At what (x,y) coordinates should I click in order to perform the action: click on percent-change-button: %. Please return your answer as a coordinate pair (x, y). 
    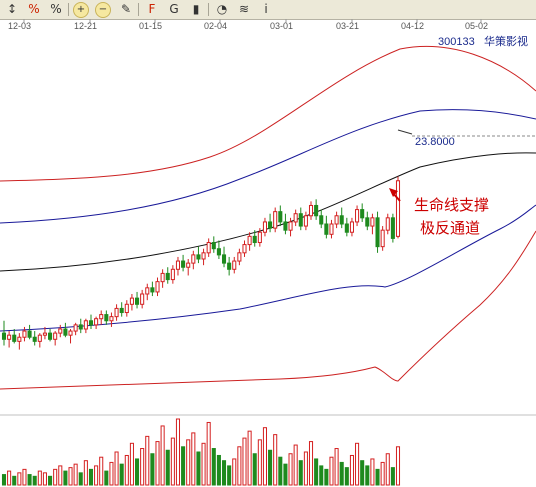
    Looking at the image, I should click on (56, 9).